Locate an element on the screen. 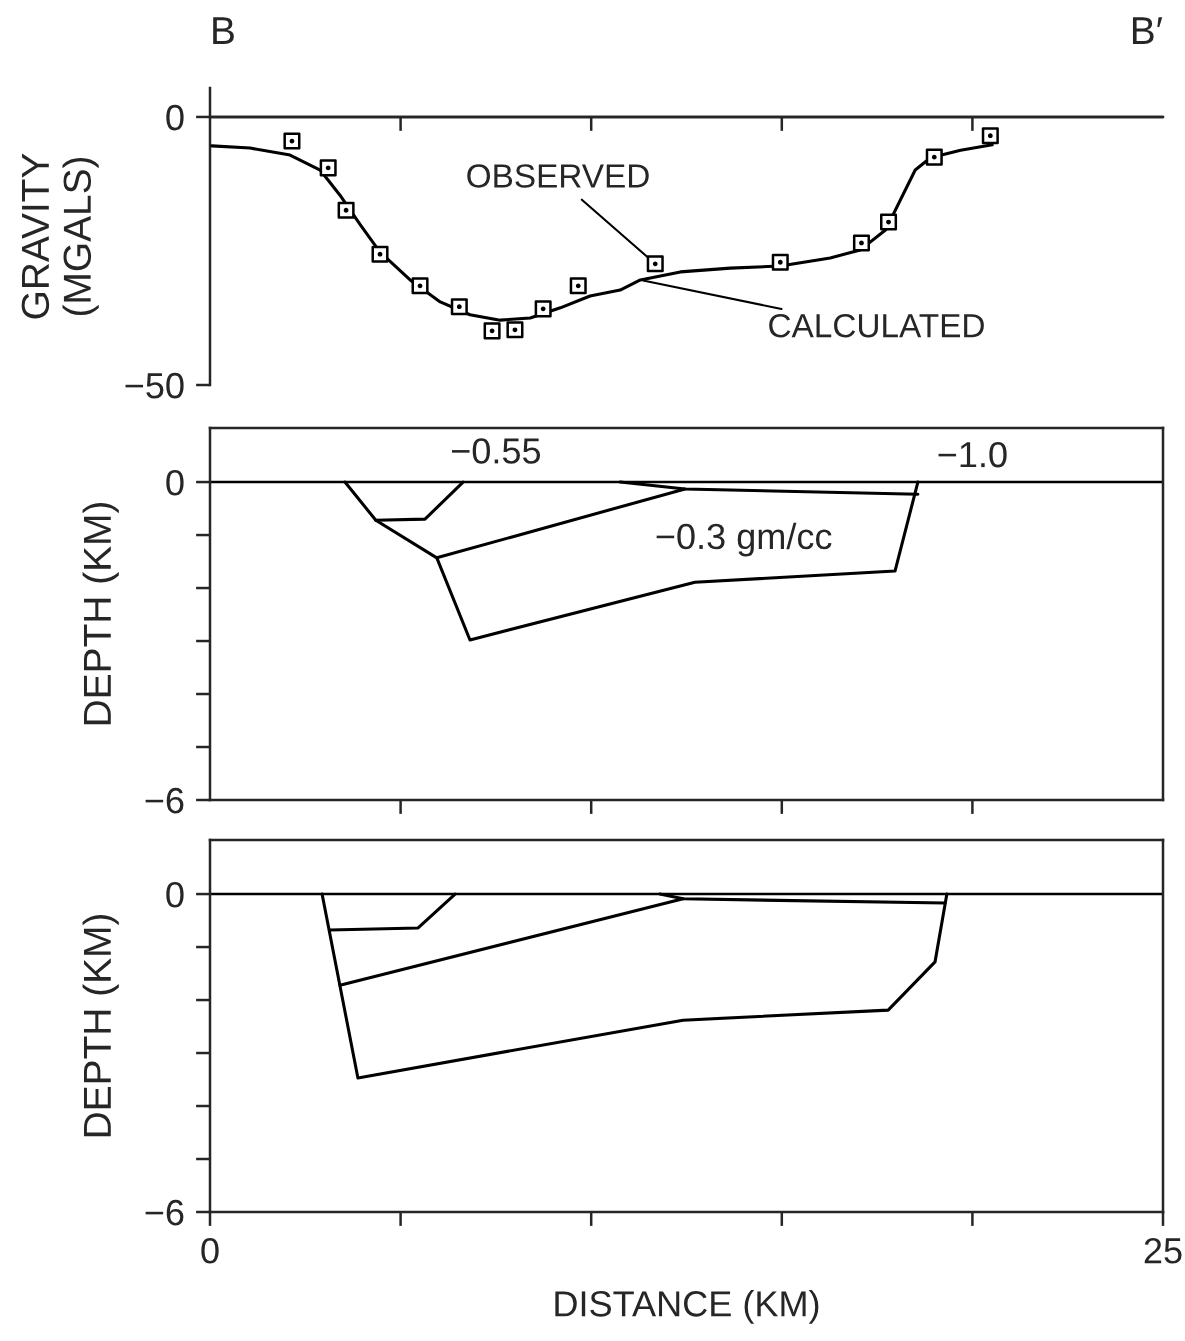 The image size is (1185, 1341). series-label: CALCULATED is located at coordinates (876, 325).